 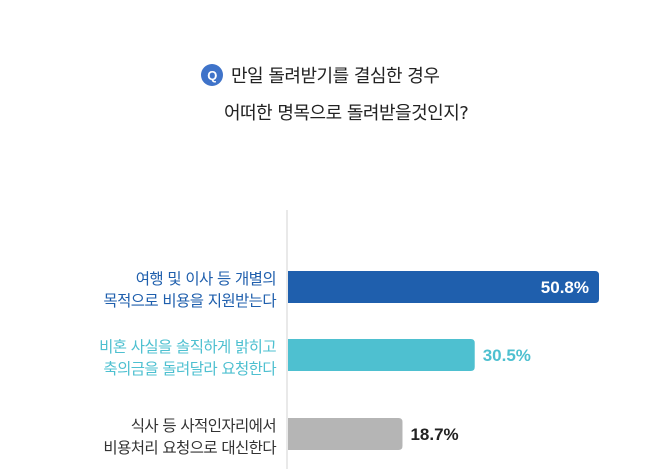 What do you see at coordinates (565, 287) in the screenshot?
I see `value-label-1: 50.8%` at bounding box center [565, 287].